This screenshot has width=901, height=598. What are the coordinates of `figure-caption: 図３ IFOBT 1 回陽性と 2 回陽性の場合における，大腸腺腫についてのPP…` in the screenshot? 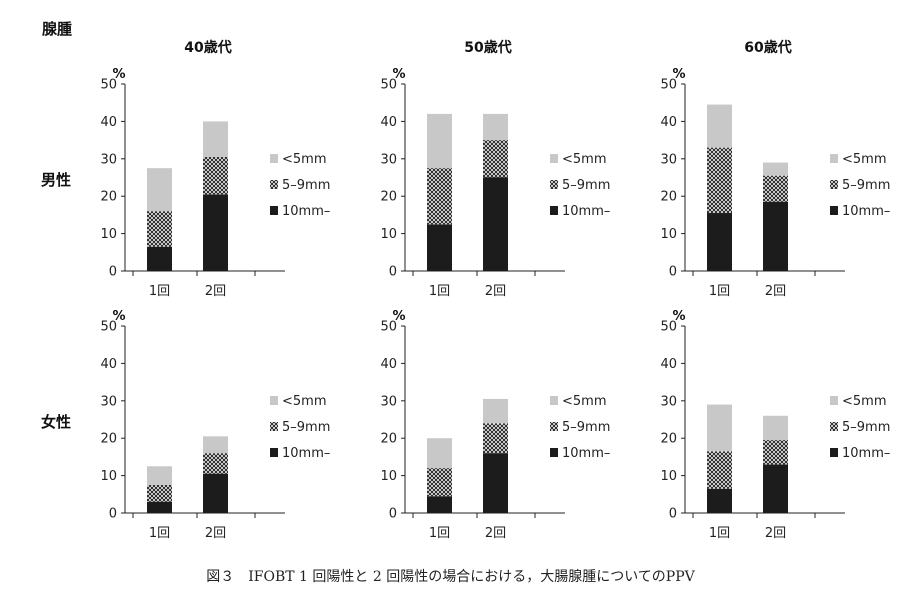 It's located at (450, 577).